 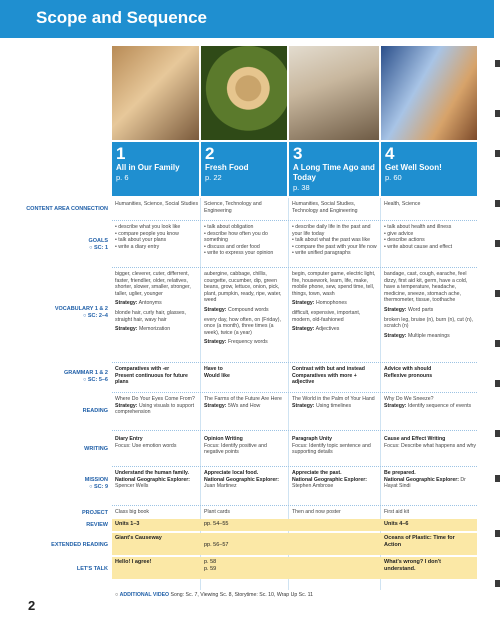 What do you see at coordinates (408, 369) in the screenshot?
I see `grammar-a: Advice with should` at bounding box center [408, 369].